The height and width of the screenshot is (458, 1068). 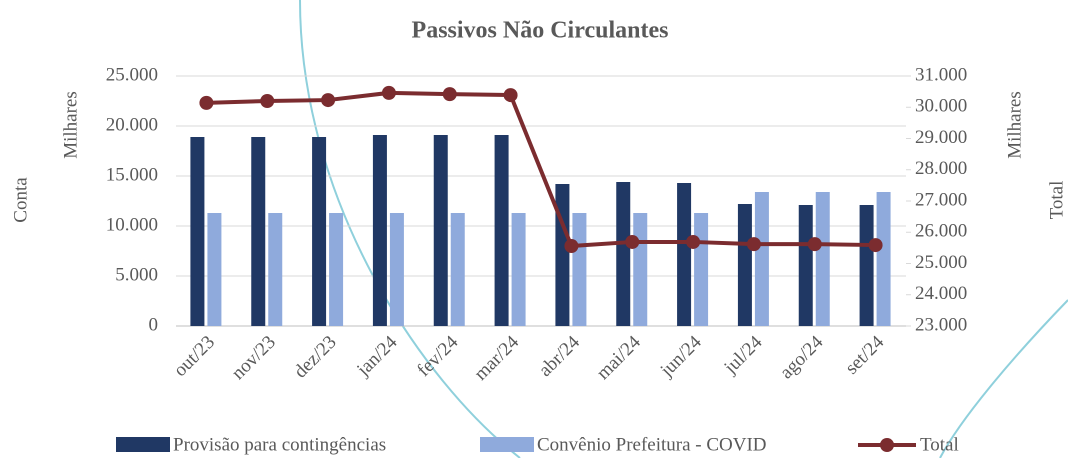 I want to click on y-tick-label: 20.000, so click(x=132, y=124).